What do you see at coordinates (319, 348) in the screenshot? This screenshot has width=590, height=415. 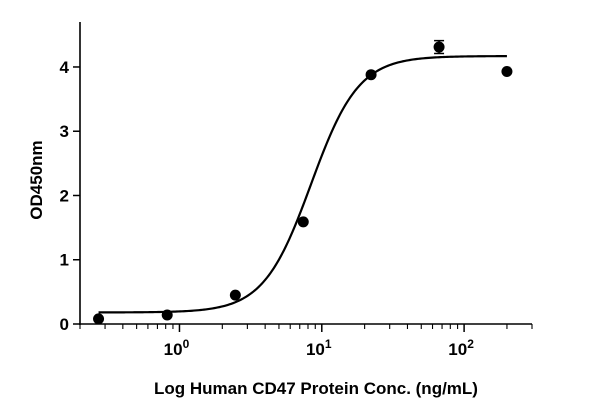 I see `x-tick-label: 10¹` at bounding box center [319, 348].